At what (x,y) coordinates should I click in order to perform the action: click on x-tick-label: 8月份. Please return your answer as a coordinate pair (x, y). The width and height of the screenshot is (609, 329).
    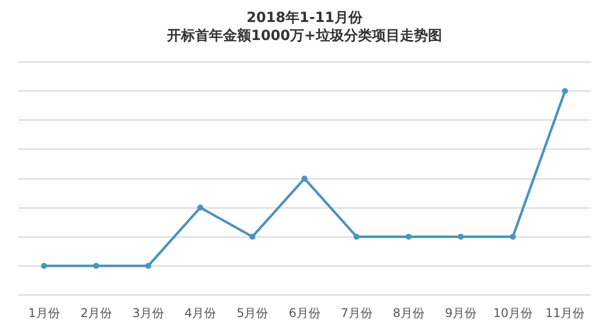
    Looking at the image, I should click on (408, 313).